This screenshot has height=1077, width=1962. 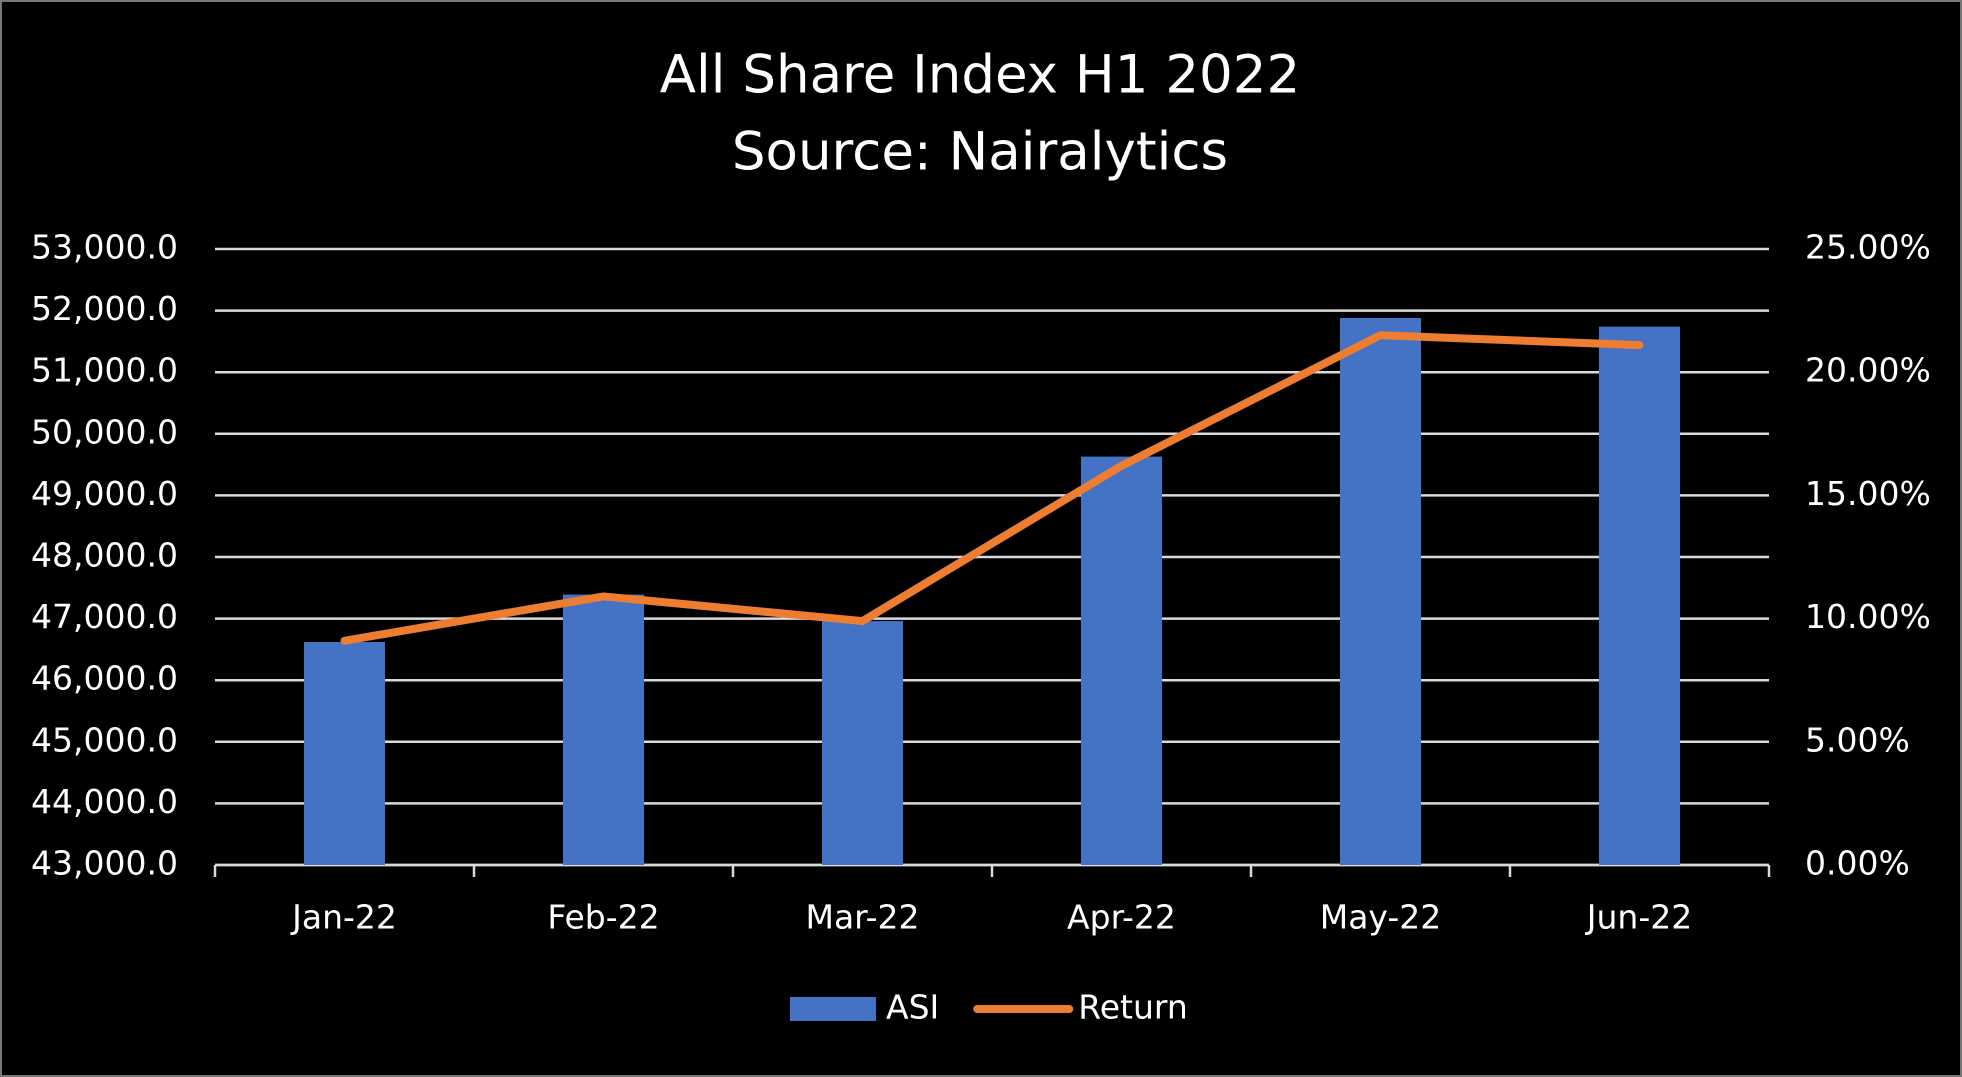 I want to click on x-tick-label: Feb-22, so click(x=603, y=917).